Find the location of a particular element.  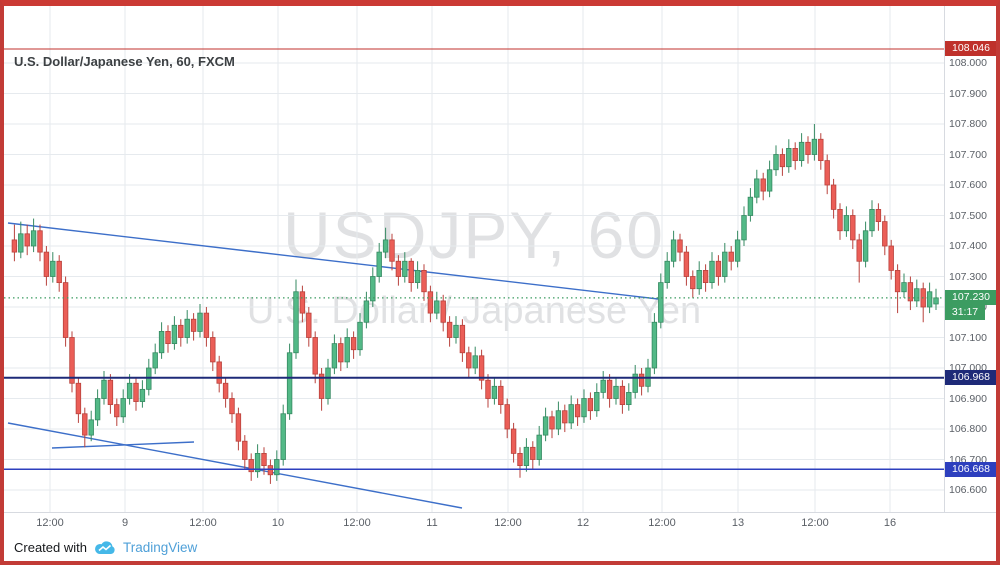

attribution-bar: Created with TradingView is located at coordinates (500, 547).